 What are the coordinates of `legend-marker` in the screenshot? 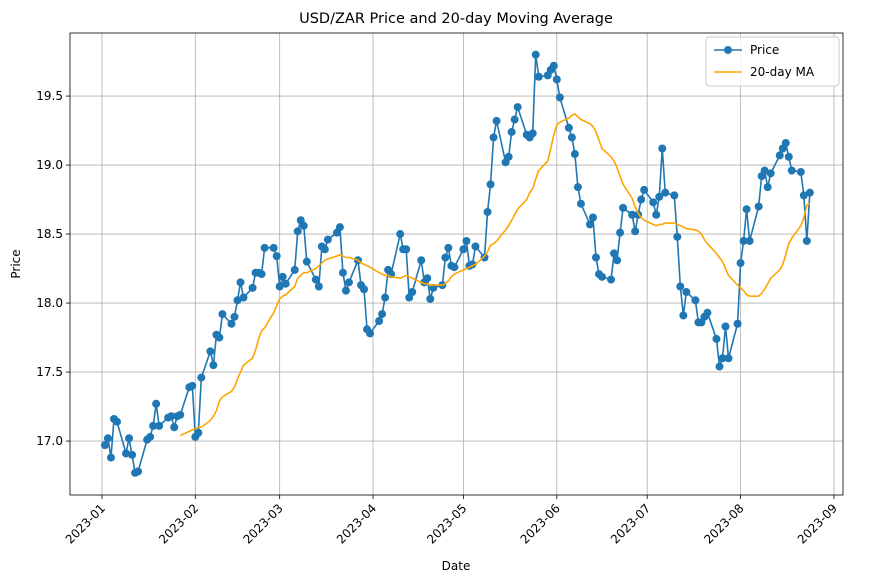 It's located at (728, 50).